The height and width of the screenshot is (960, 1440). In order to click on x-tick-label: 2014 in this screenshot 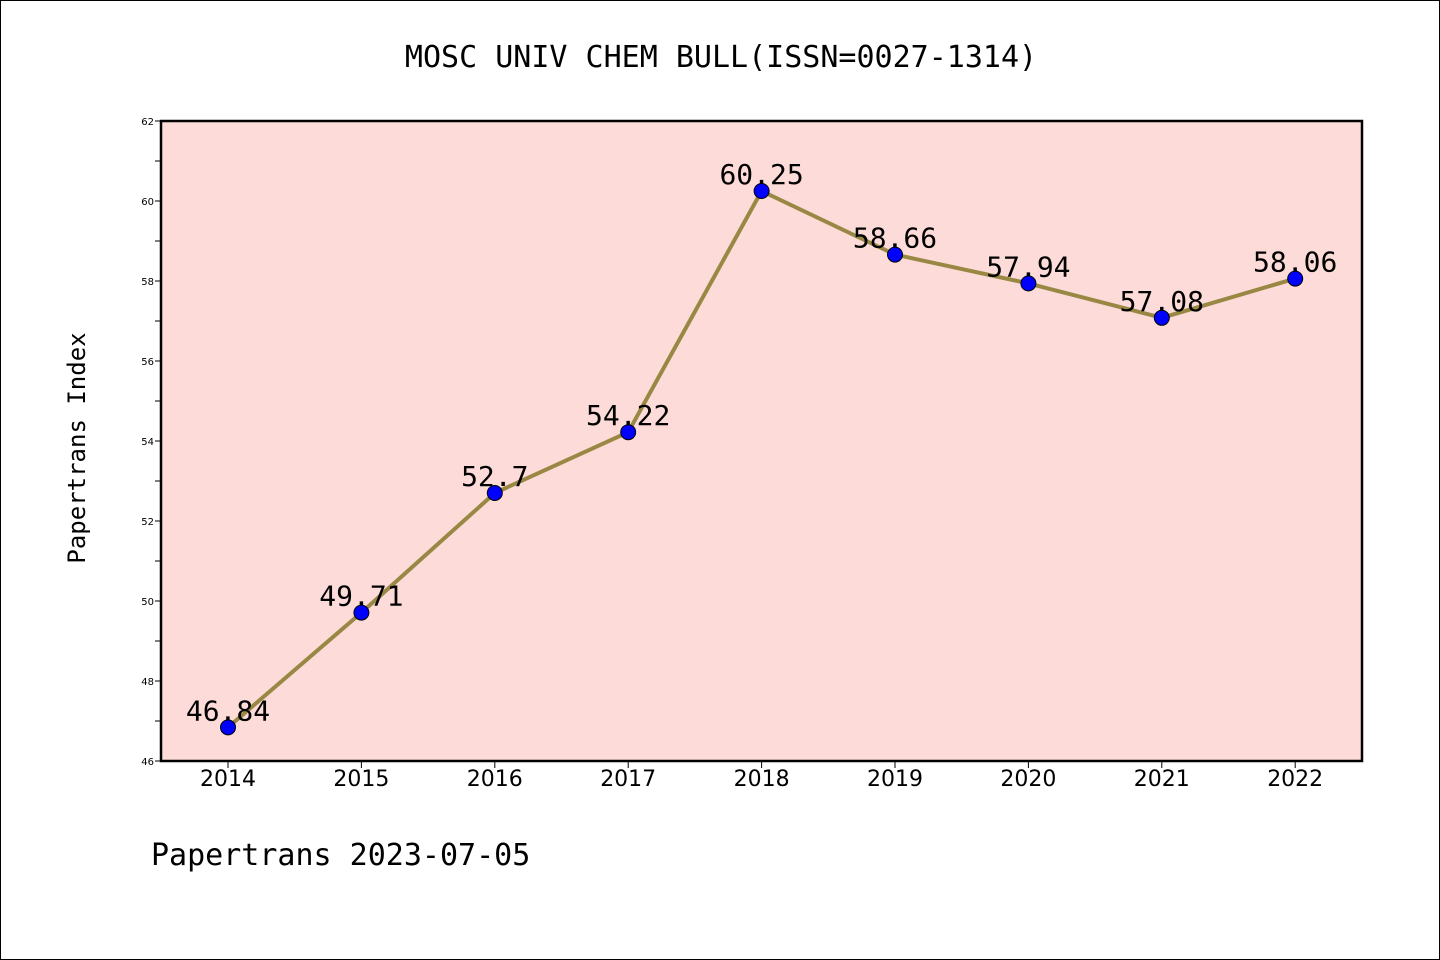, I will do `click(228, 779)`.